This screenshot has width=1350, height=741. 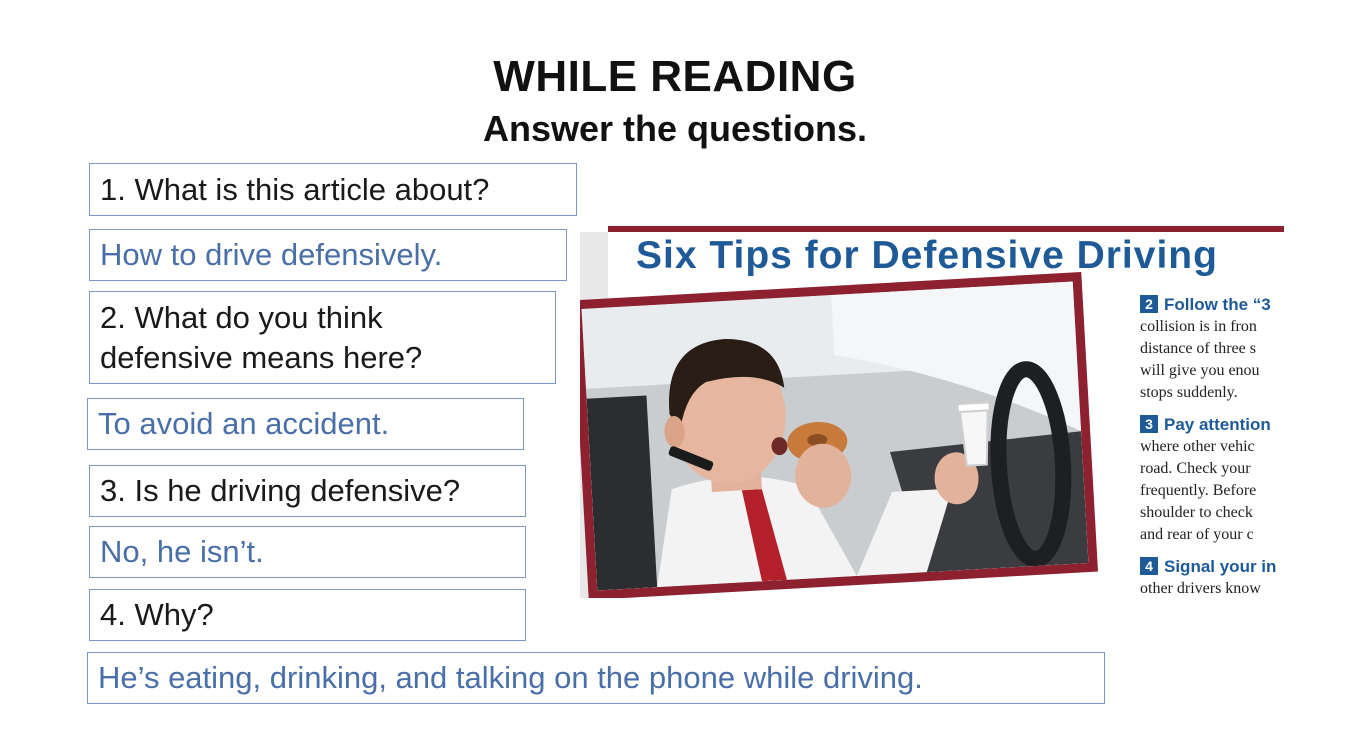 I want to click on tip-3-line: where other vehic, so click(x=1197, y=446).